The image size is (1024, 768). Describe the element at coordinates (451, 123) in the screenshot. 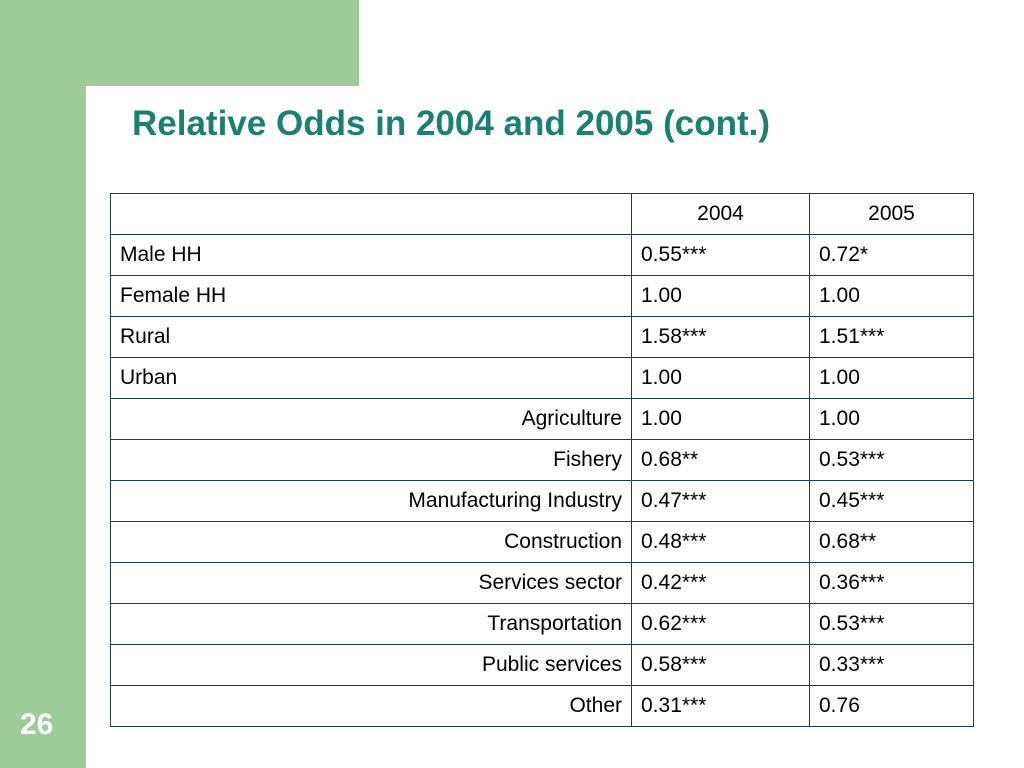

I see `slide-title: Relative Odds in 2004 and 2005 (cont.)` at that location.